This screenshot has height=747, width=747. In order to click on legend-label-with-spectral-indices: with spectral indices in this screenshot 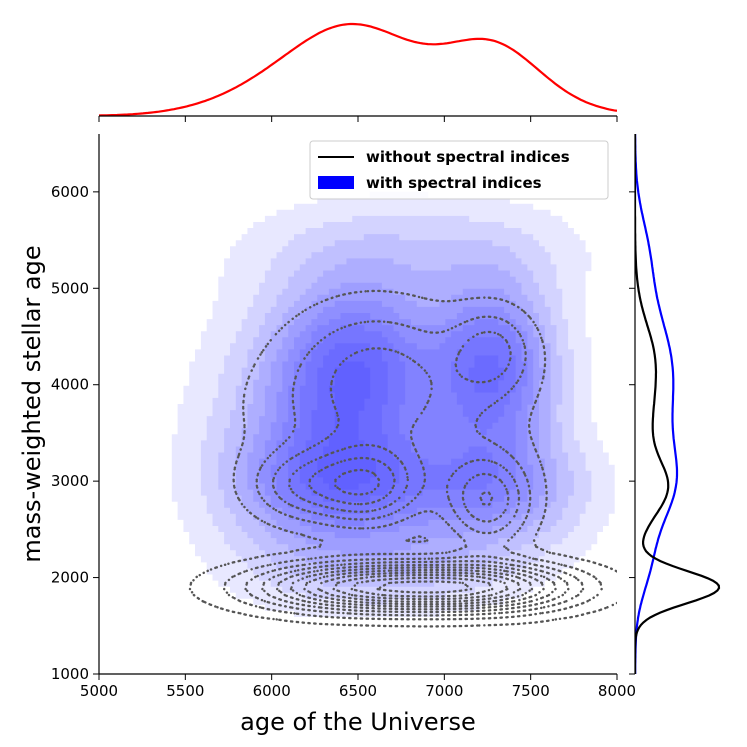, I will do `click(454, 183)`.